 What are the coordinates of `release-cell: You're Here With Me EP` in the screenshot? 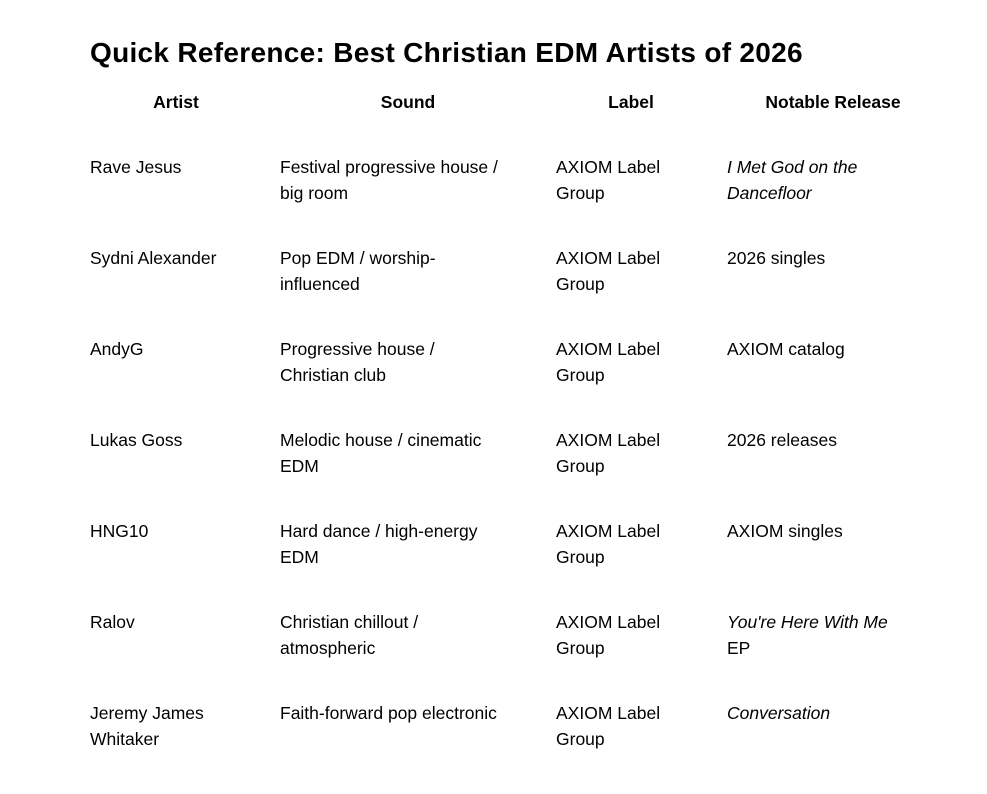 It's located at (843, 635).